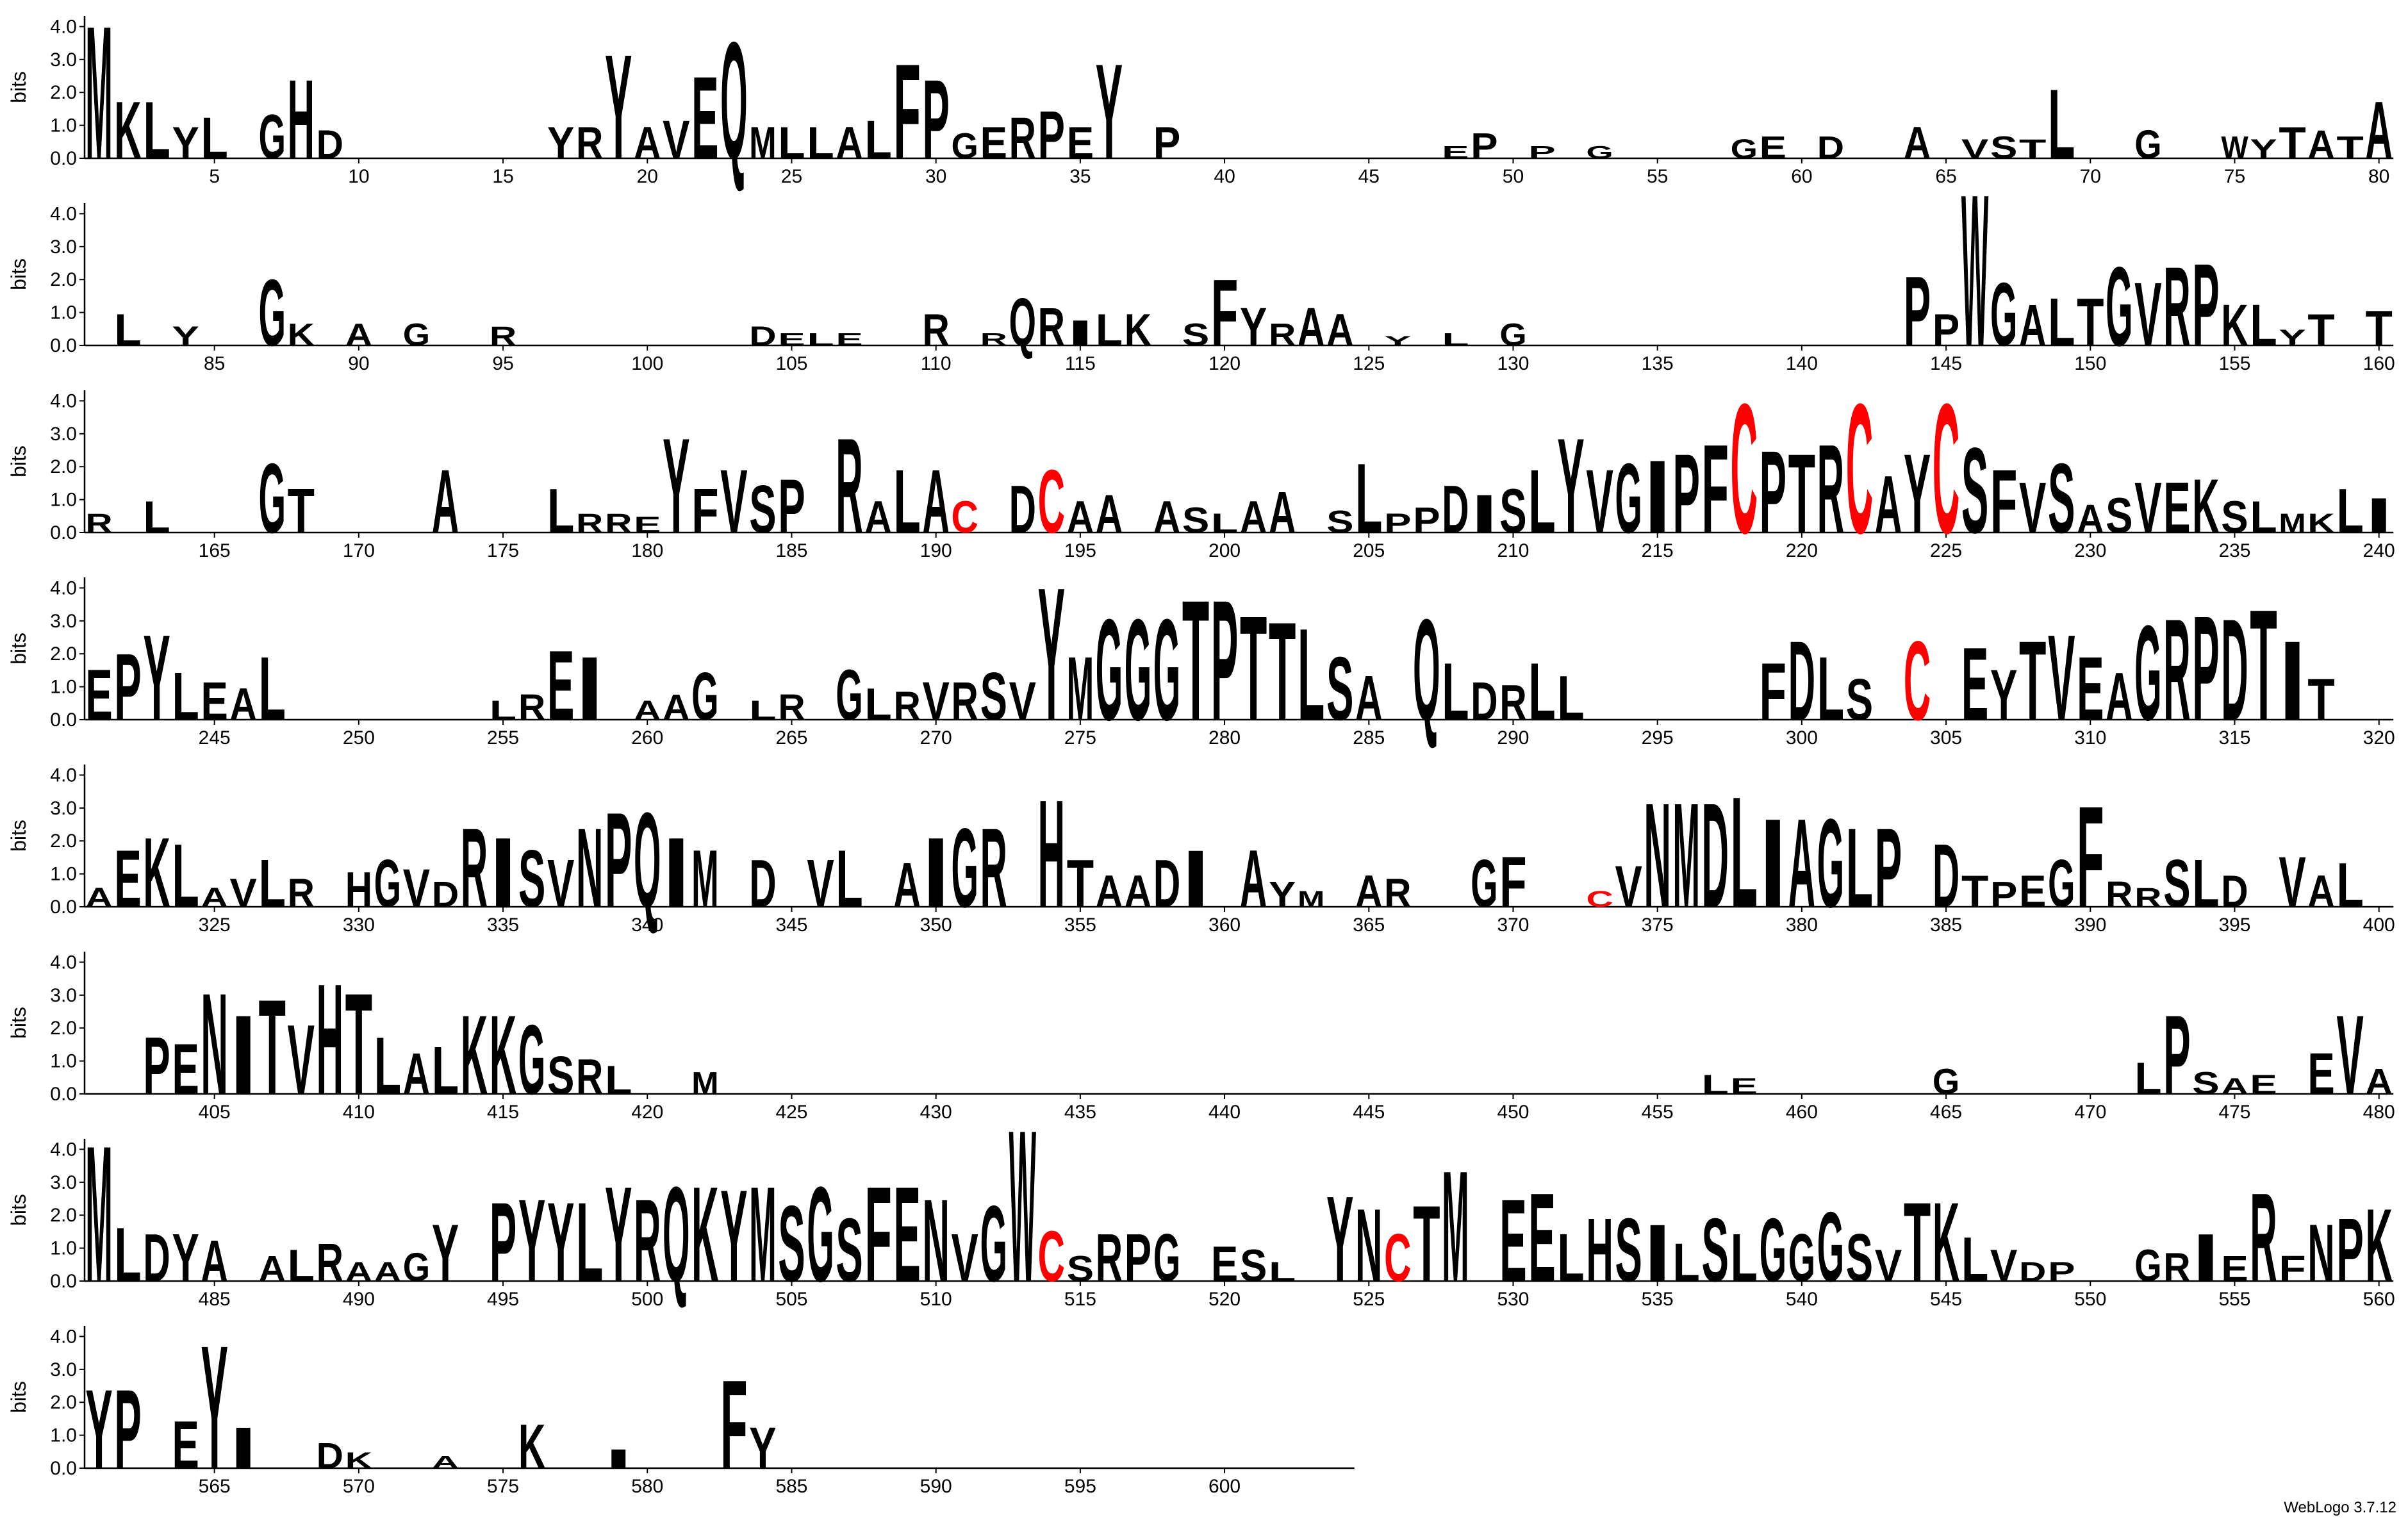  Describe the element at coordinates (1946, 363) in the screenshot. I see `x-tick-label: 145` at that location.